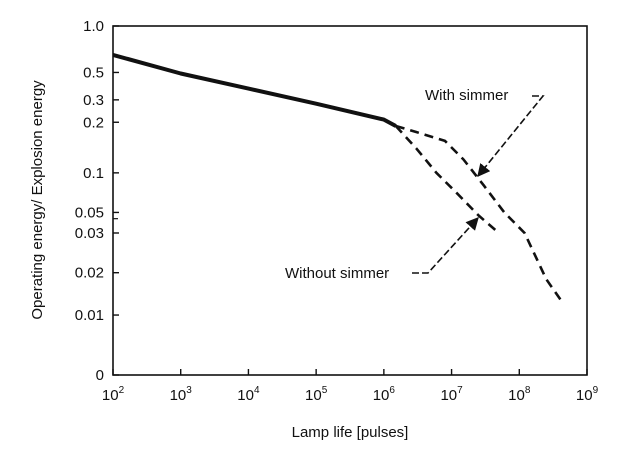 This screenshot has width=626, height=449. I want to click on x-axis-label: Lamp life [pulses], so click(350, 432).